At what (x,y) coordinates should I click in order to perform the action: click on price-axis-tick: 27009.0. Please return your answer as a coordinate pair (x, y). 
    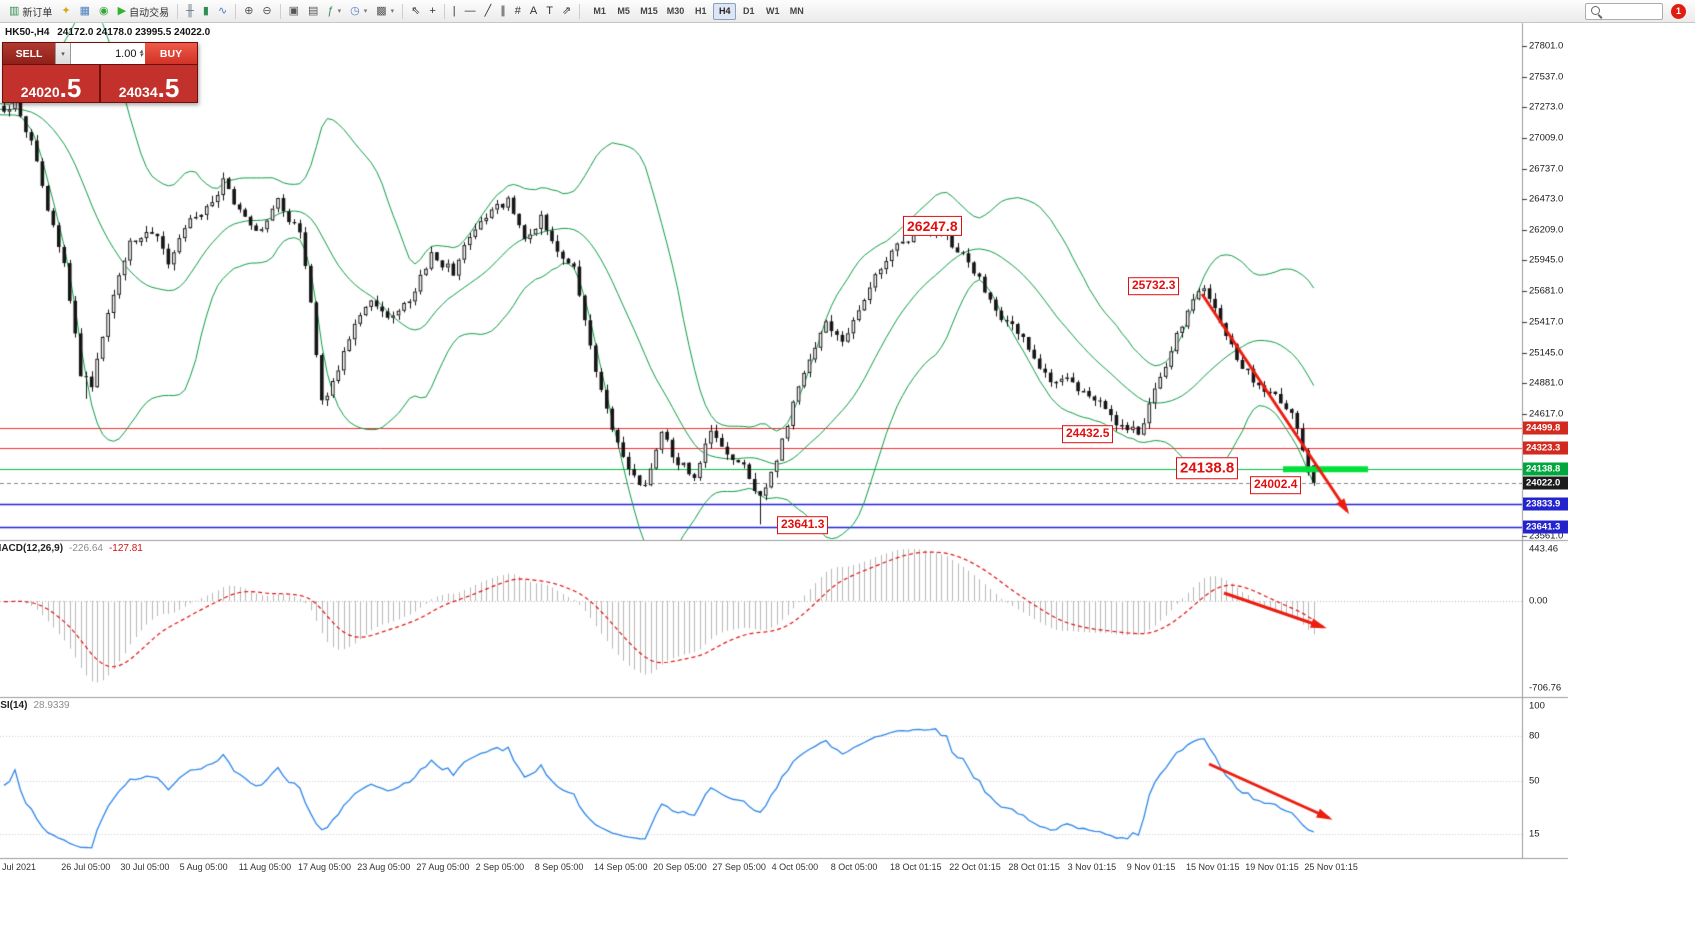
    Looking at the image, I should click on (1546, 138).